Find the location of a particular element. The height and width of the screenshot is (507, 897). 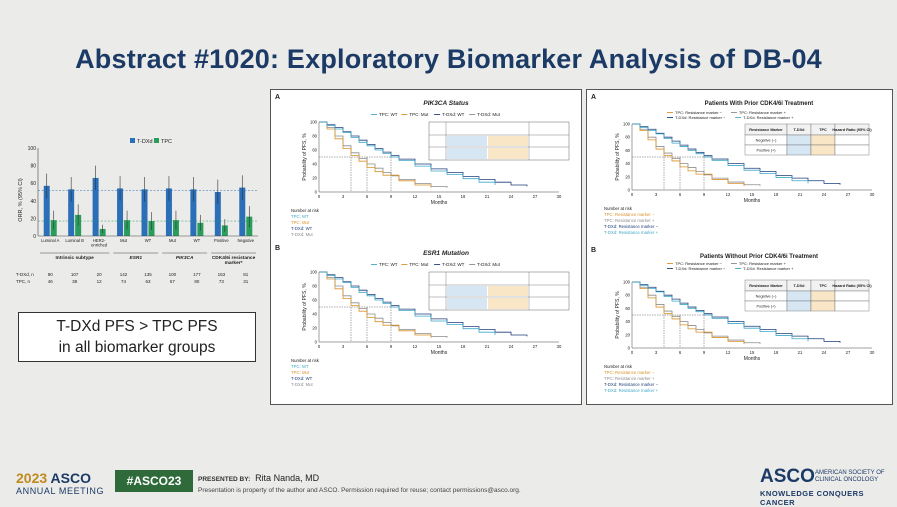

legend-item: TPC: Resistance marker − is located at coordinates (699, 263).